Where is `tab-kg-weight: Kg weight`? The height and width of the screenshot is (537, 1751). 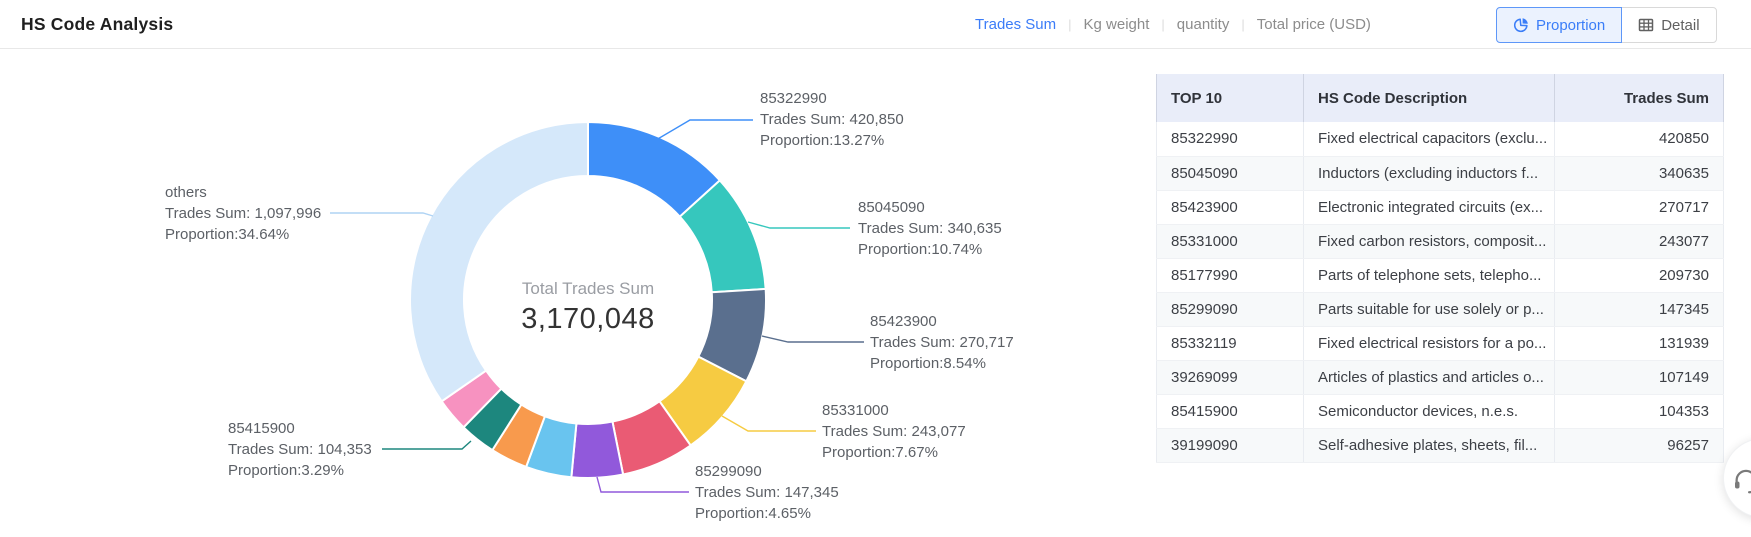 tab-kg-weight: Kg weight is located at coordinates (1116, 24).